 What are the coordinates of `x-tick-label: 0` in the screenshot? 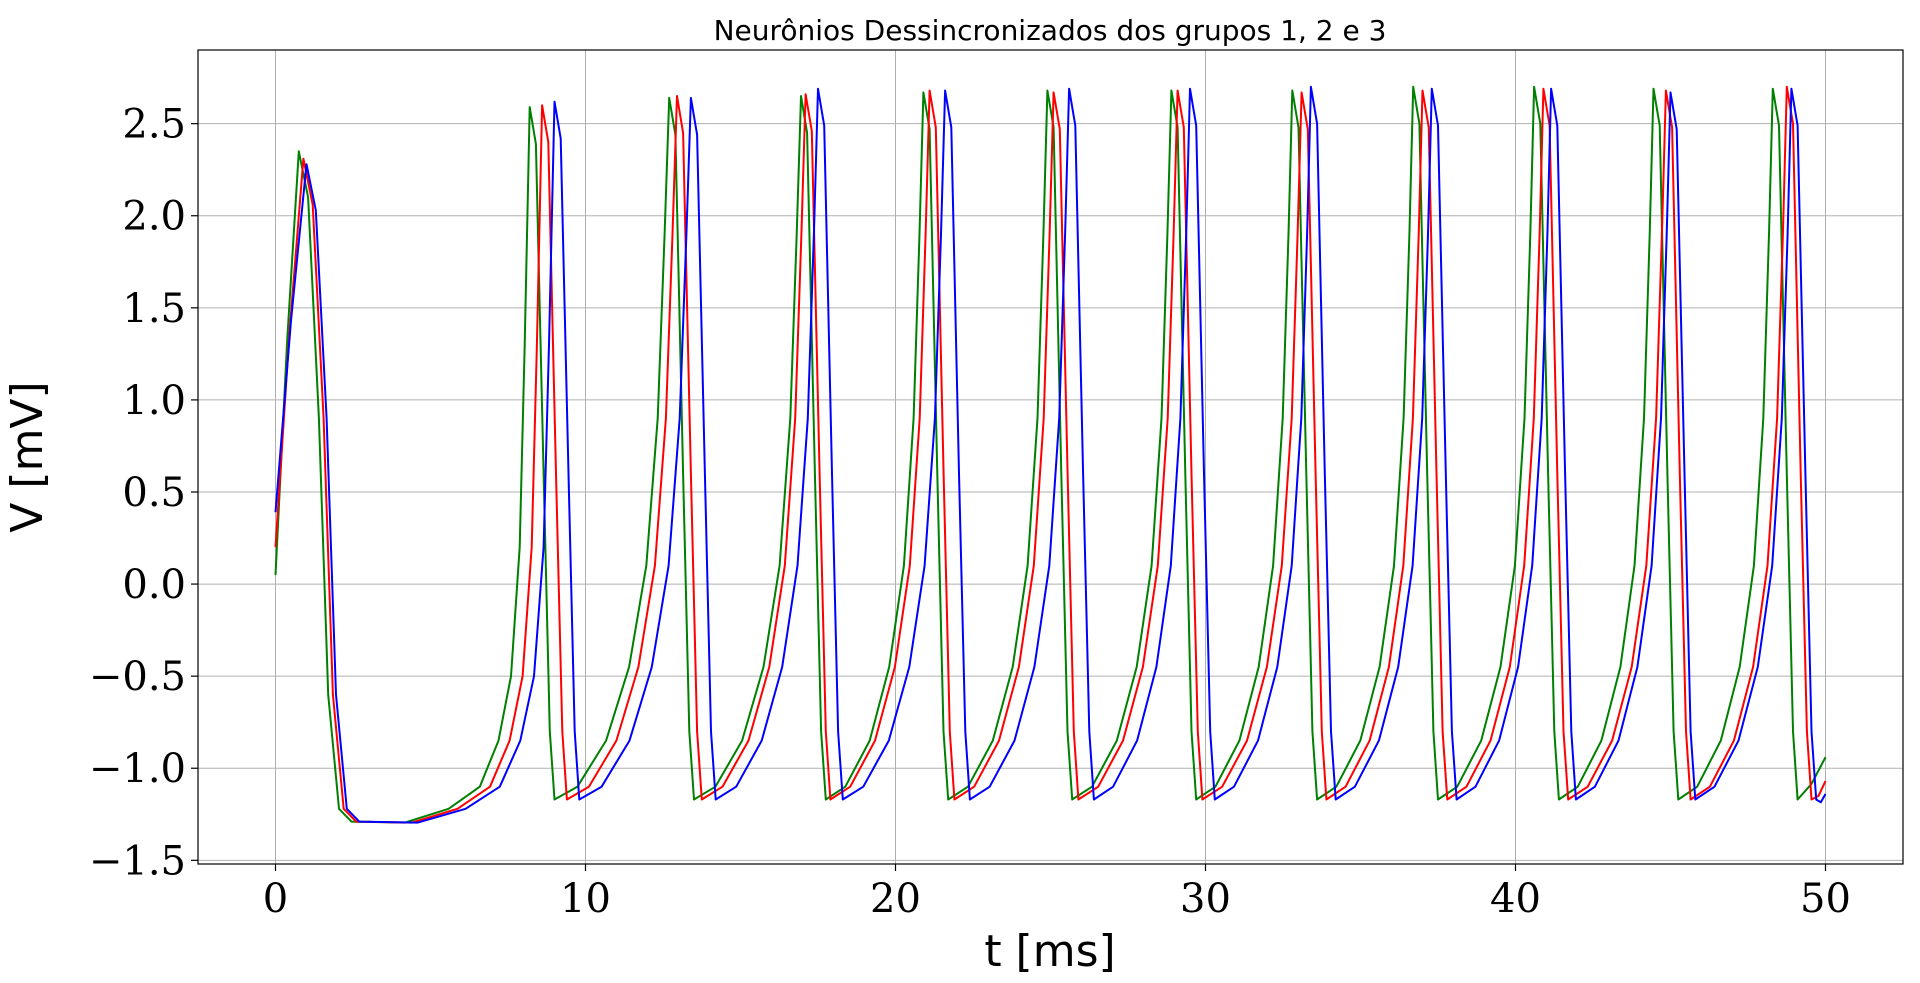 It's located at (275, 899).